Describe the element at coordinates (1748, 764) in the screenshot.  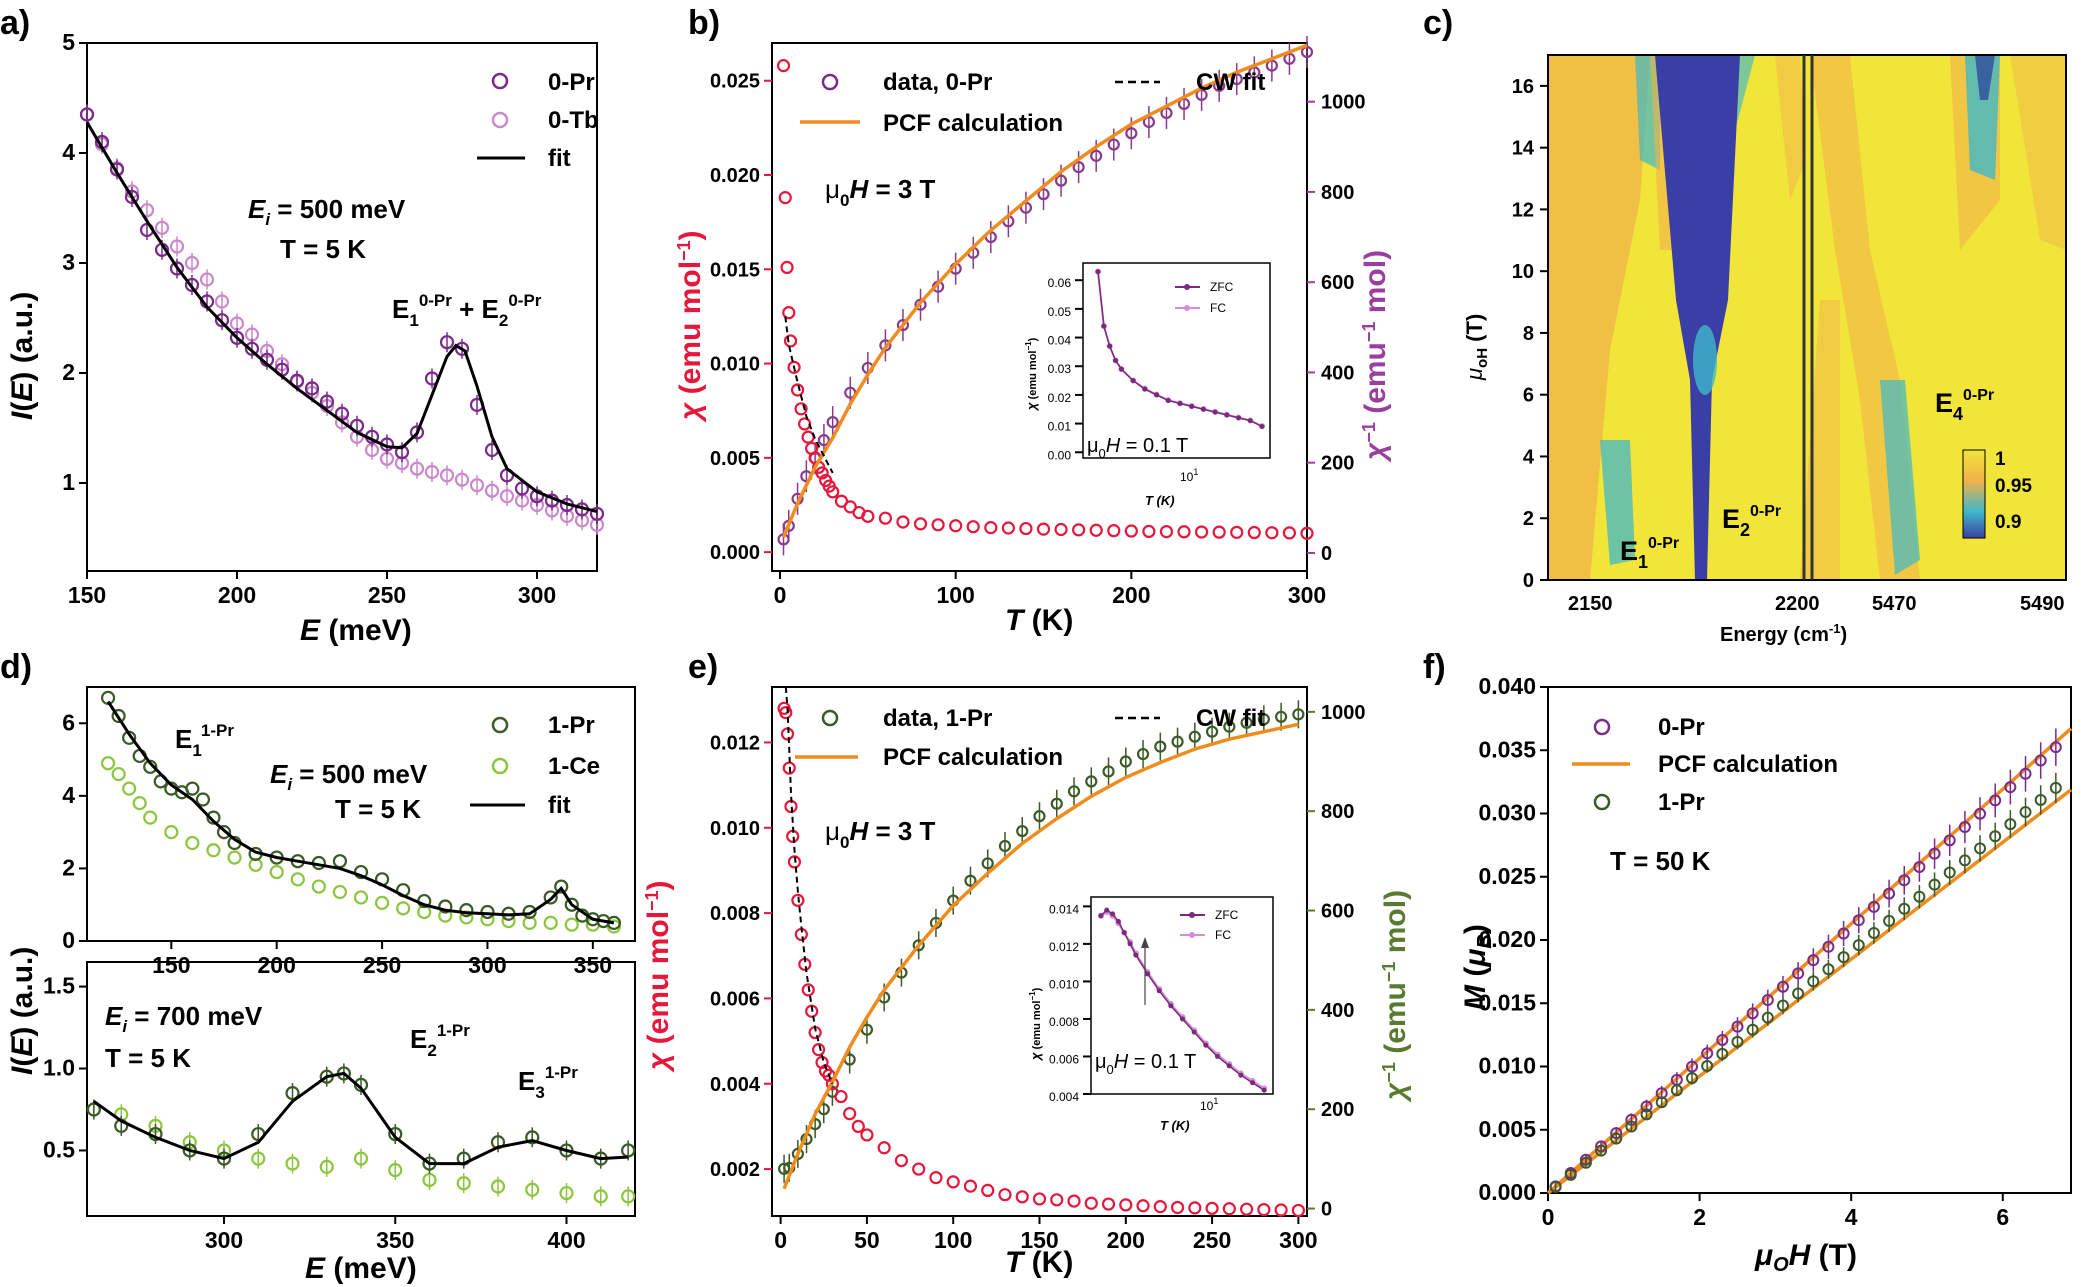
I see `legend-label-f-pcf: PCF calculation` at that location.